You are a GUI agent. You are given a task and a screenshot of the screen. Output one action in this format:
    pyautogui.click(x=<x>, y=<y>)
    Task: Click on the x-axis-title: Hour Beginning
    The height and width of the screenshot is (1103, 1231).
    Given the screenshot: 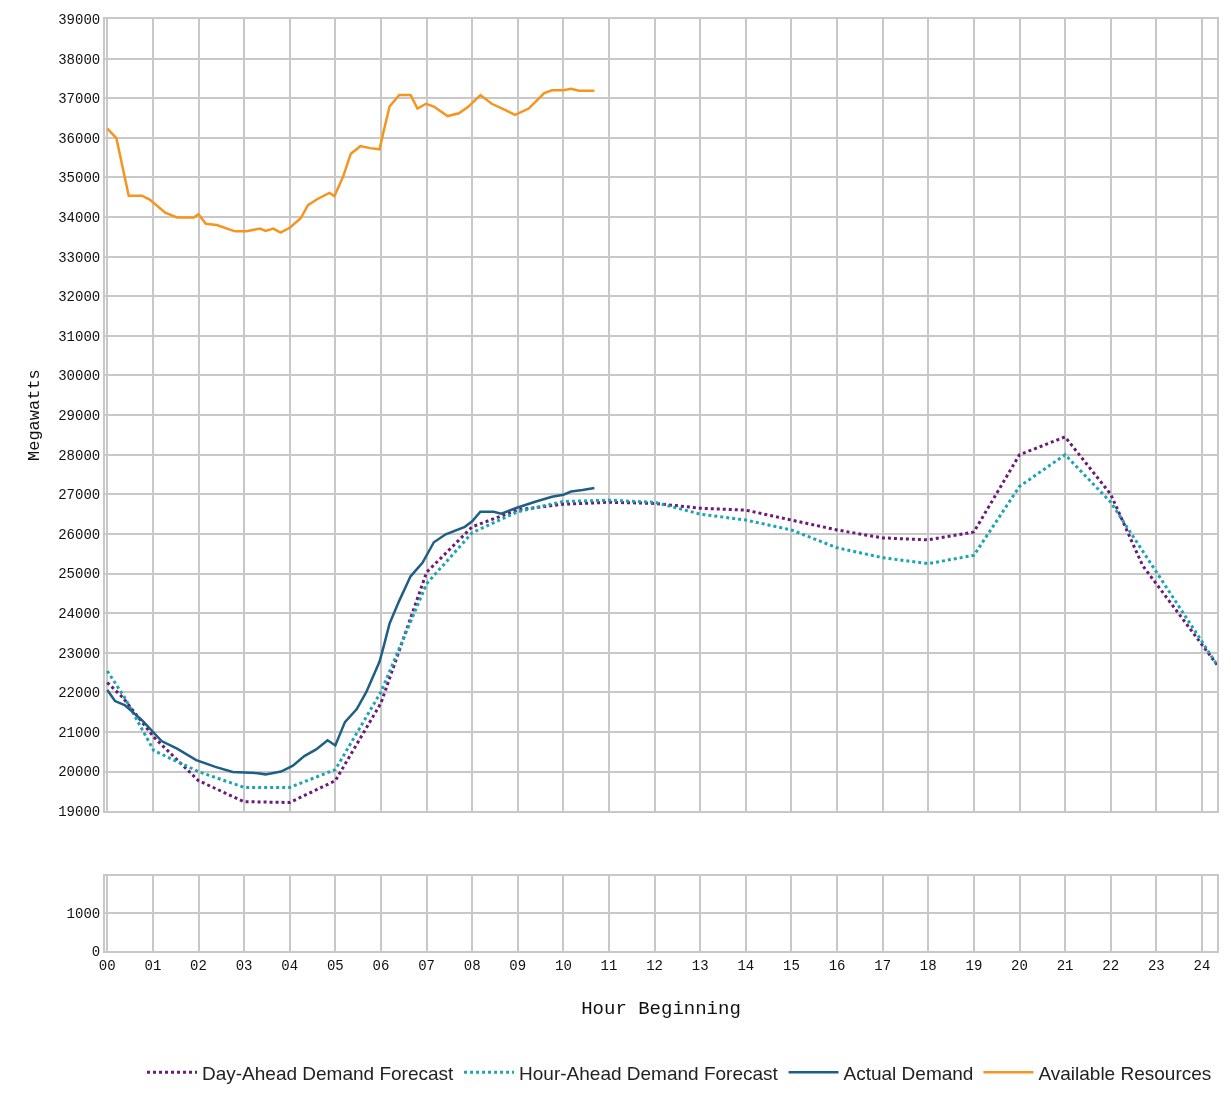 What is the action you would take?
    pyautogui.click(x=661, y=1009)
    